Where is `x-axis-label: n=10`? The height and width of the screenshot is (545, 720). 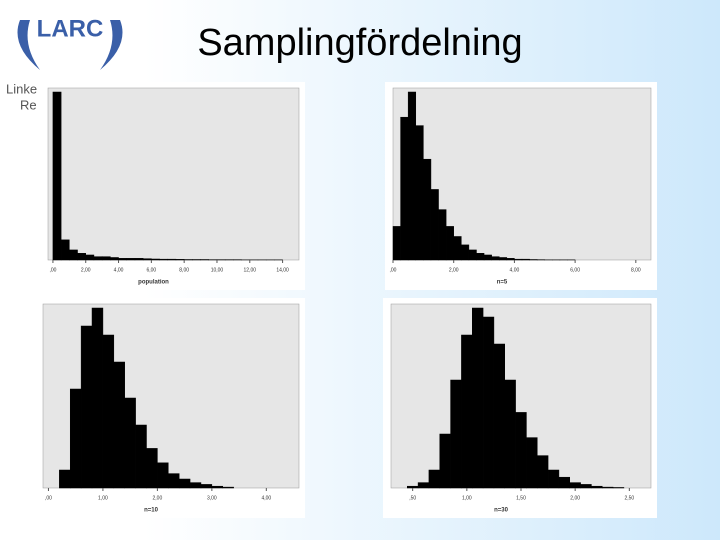 x-axis-label: n=10 is located at coordinates (151, 511).